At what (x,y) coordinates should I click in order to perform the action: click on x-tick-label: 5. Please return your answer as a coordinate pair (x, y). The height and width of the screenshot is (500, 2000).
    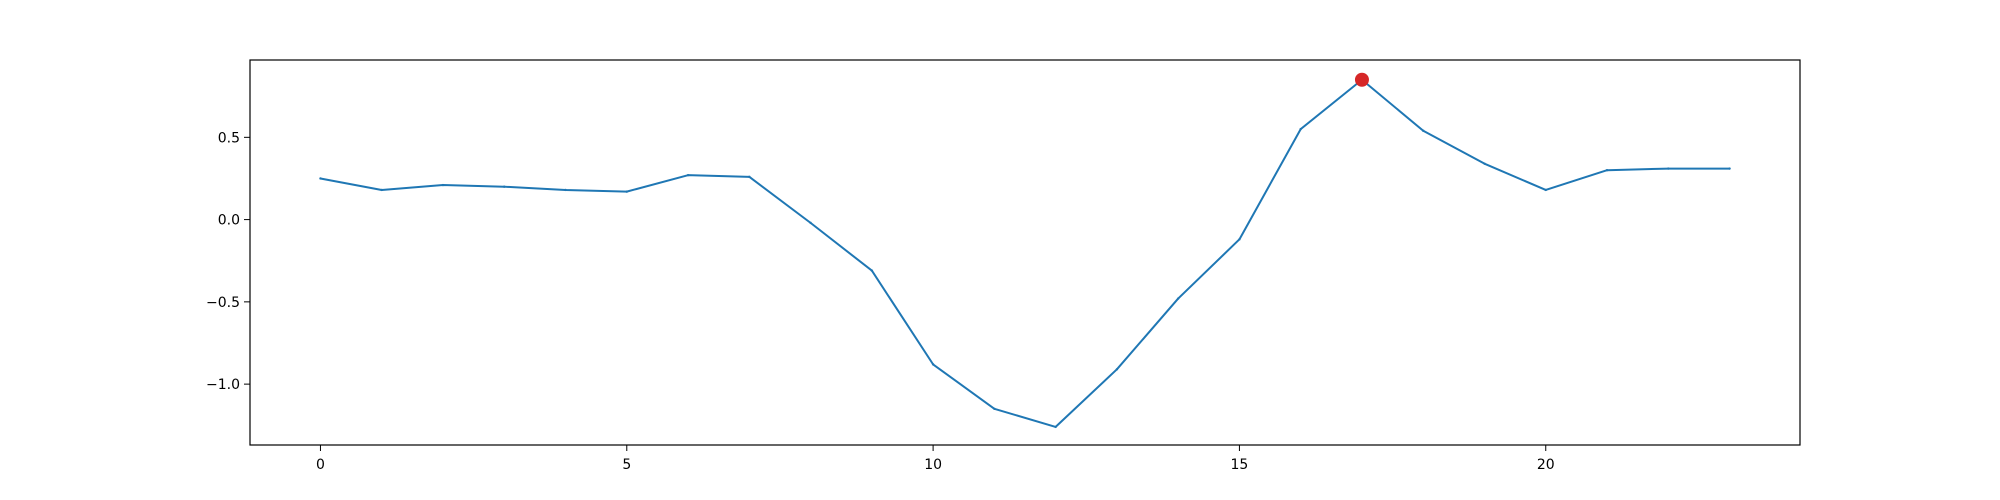
    Looking at the image, I should click on (626, 465).